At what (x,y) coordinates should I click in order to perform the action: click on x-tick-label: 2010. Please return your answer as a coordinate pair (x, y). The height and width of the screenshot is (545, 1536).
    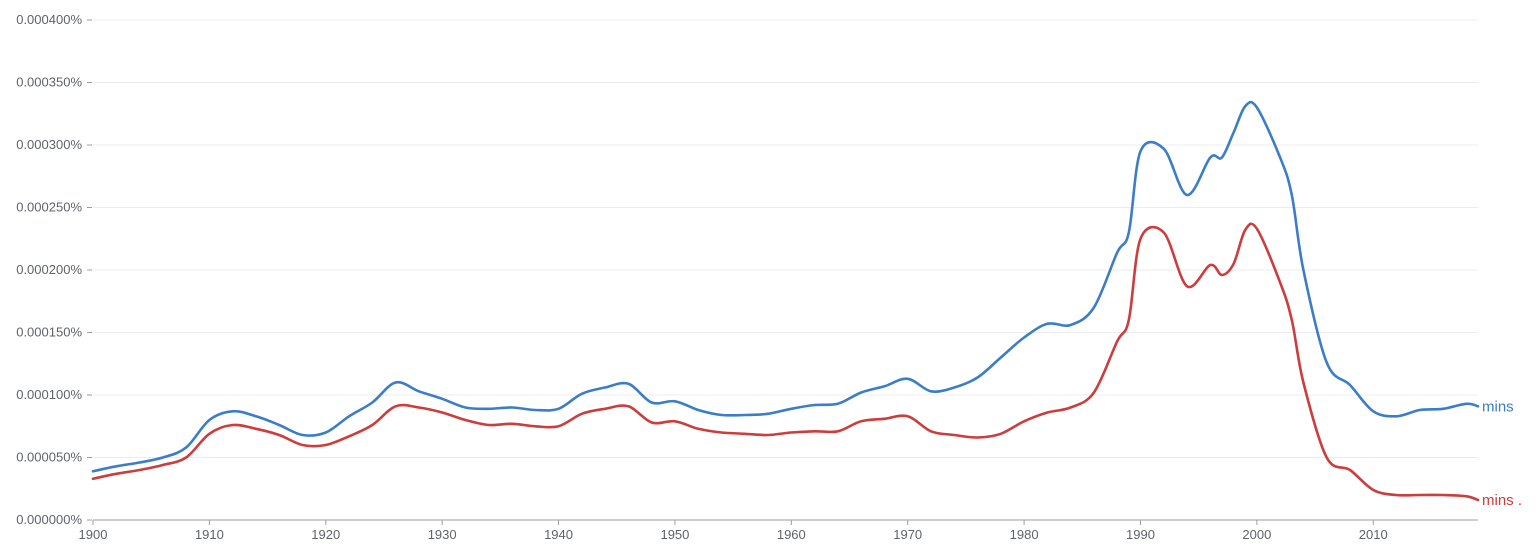
    Looking at the image, I should click on (1373, 534).